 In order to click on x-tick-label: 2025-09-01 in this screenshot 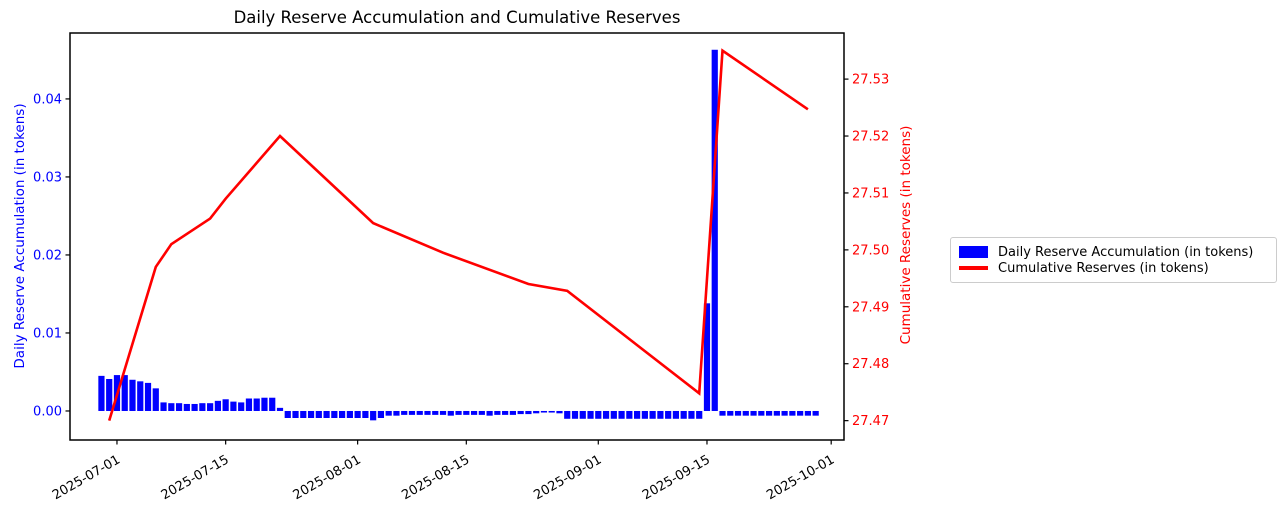, I will do `click(567, 477)`.